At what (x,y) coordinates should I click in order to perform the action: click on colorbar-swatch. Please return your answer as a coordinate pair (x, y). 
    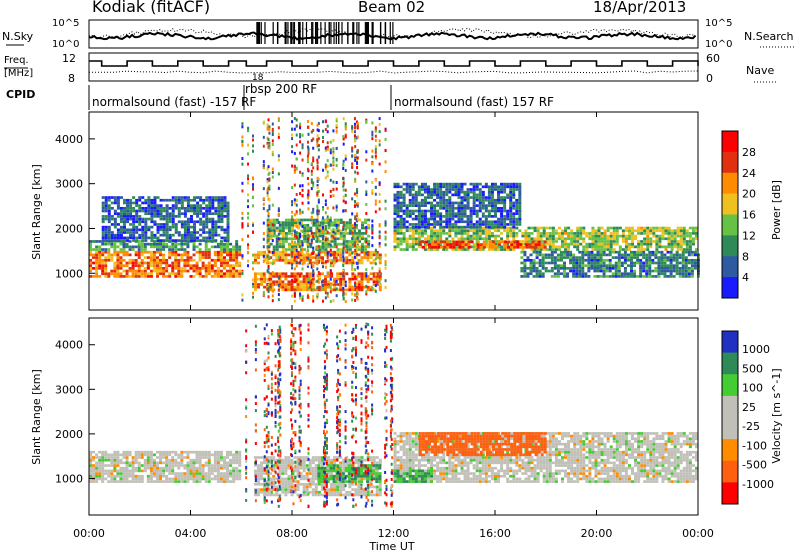
    Looking at the image, I should click on (730, 162).